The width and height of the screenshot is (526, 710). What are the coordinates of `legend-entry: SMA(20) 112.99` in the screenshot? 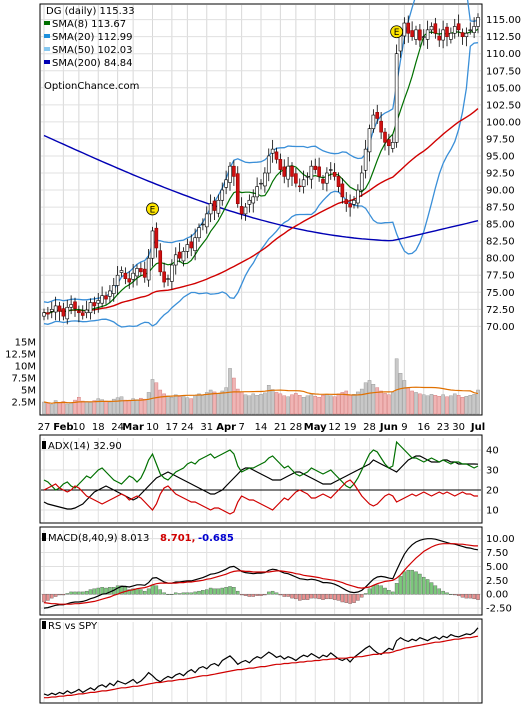 It's located at (92, 37).